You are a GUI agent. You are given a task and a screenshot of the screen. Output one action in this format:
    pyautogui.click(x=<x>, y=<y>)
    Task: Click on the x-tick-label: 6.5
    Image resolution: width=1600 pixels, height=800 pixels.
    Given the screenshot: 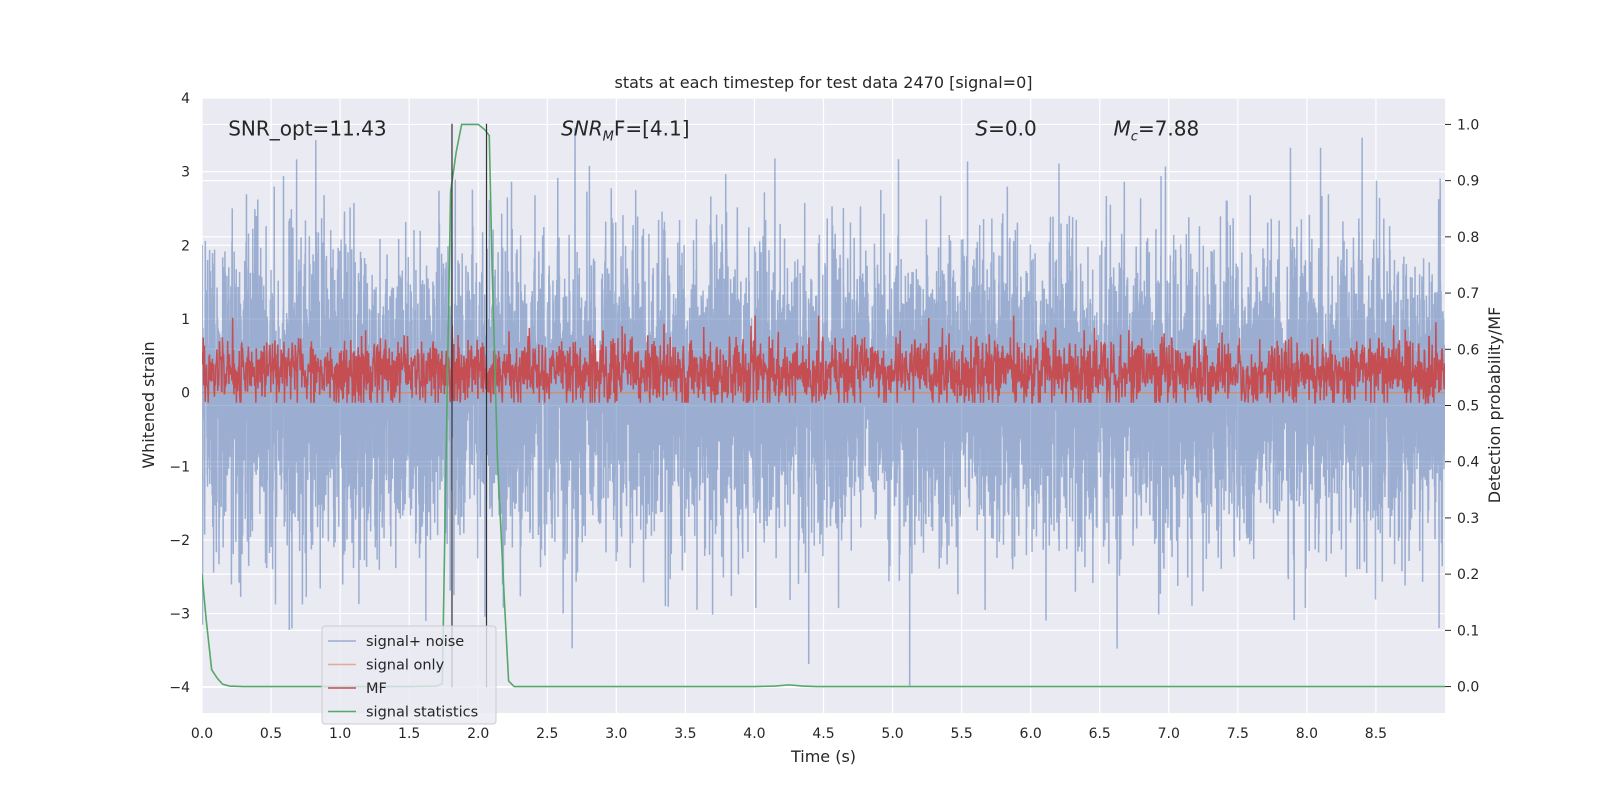 What is the action you would take?
    pyautogui.click(x=1100, y=734)
    